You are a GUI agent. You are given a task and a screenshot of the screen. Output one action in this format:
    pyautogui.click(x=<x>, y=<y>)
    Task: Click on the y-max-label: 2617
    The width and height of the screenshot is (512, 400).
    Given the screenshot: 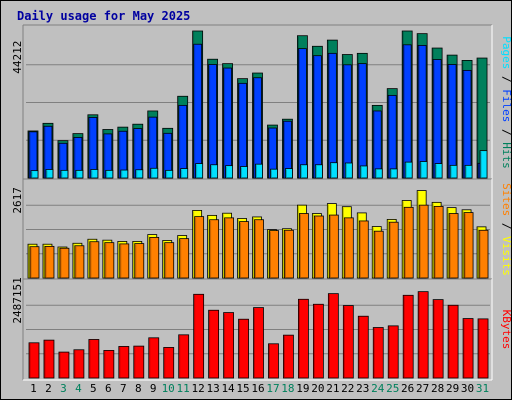 What is the action you would take?
    pyautogui.click(x=17, y=200)
    